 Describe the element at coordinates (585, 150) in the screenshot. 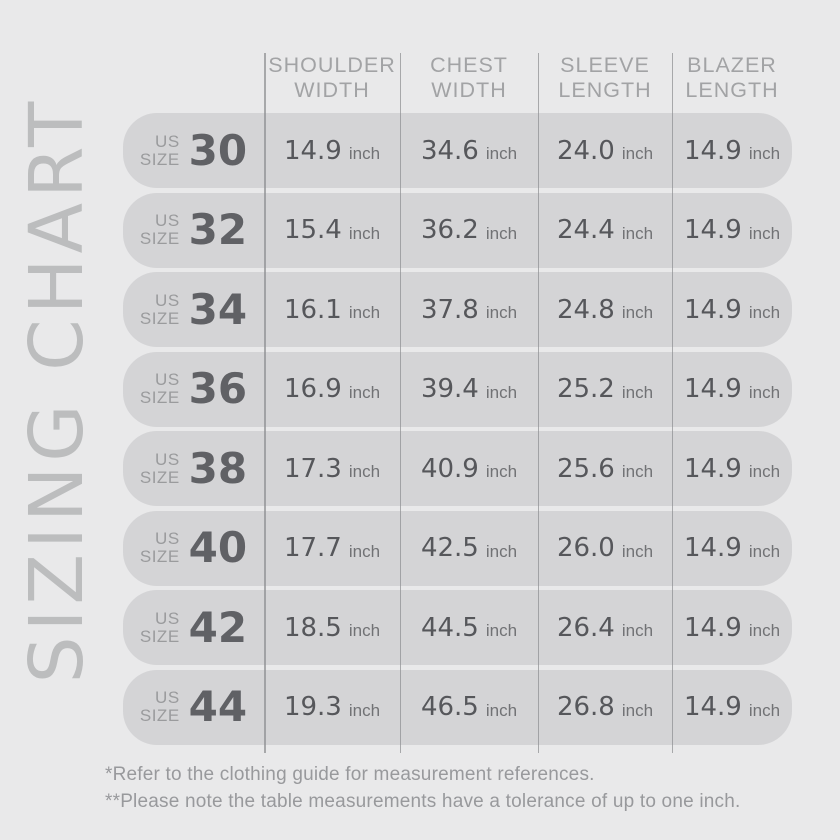

I see `measurement-value: 24.0` at that location.